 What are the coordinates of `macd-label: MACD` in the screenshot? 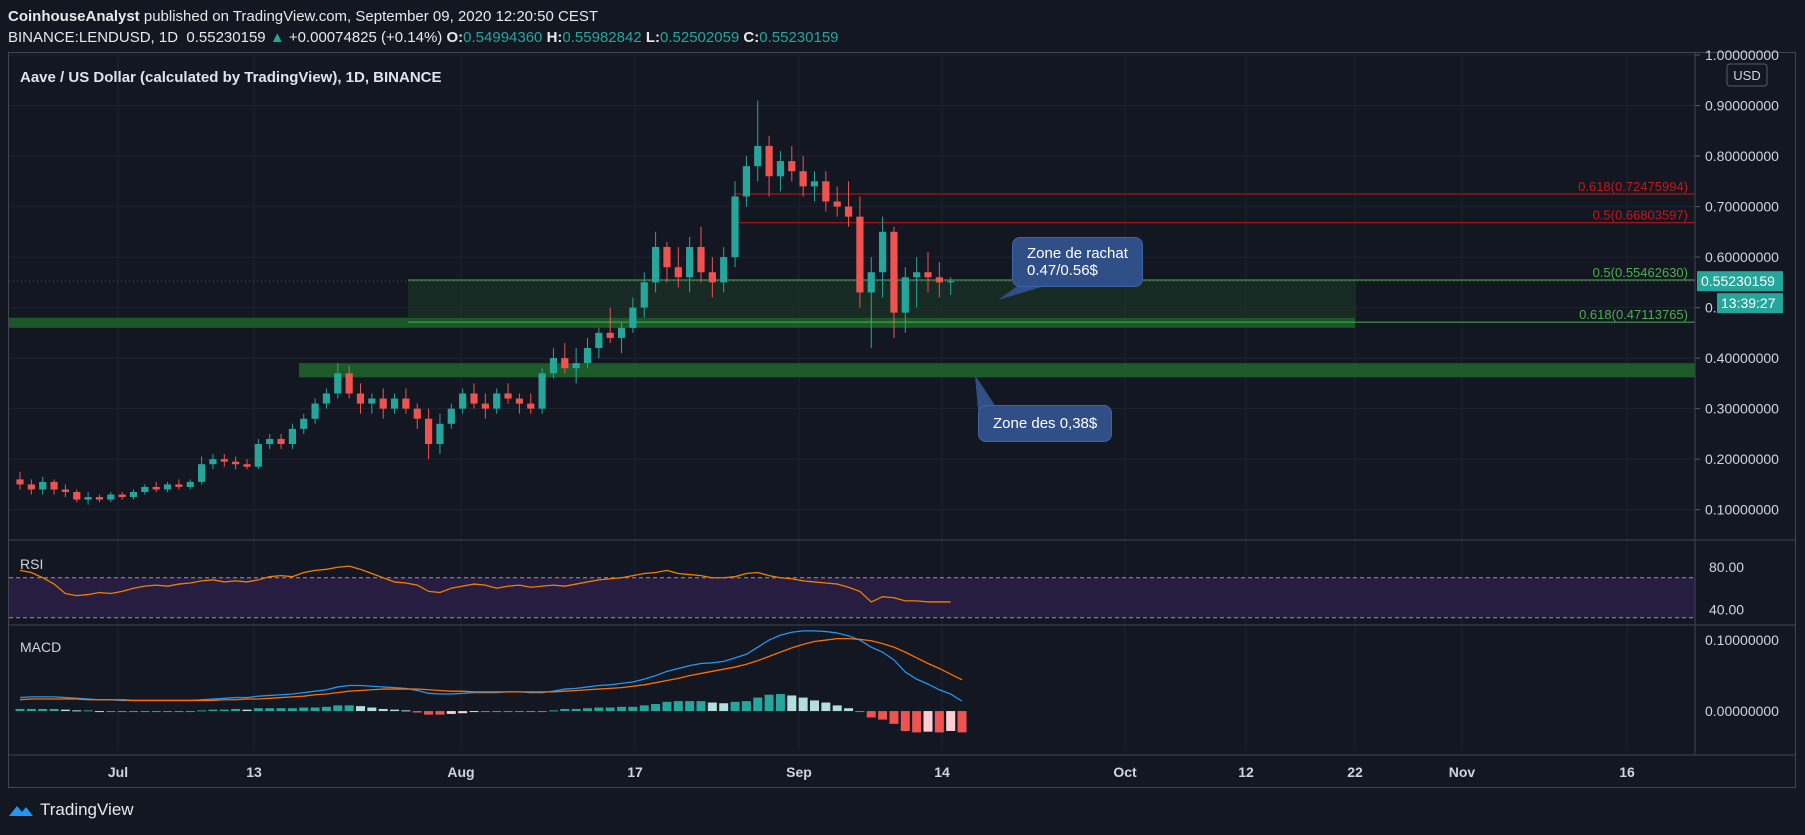 It's located at (40, 647).